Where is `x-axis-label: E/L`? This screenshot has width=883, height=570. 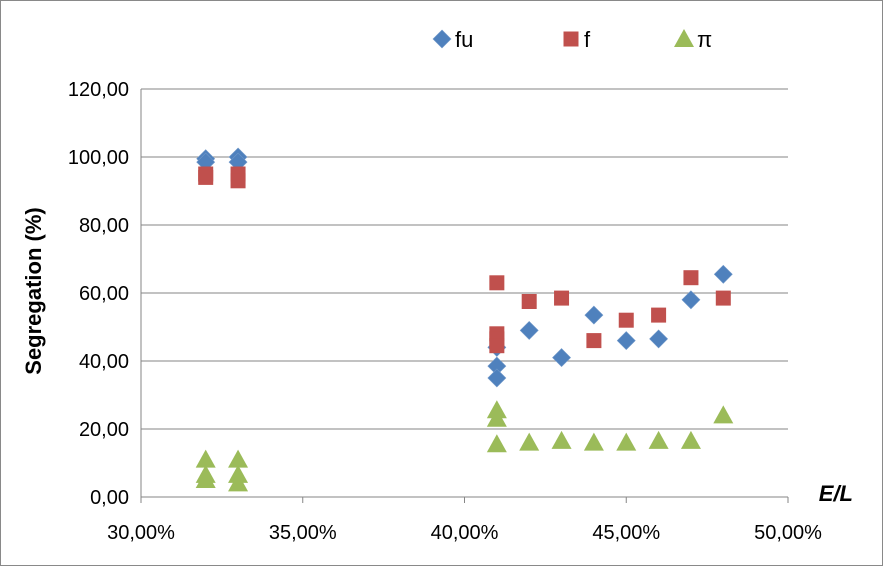 x-axis-label: E/L is located at coordinates (836, 493).